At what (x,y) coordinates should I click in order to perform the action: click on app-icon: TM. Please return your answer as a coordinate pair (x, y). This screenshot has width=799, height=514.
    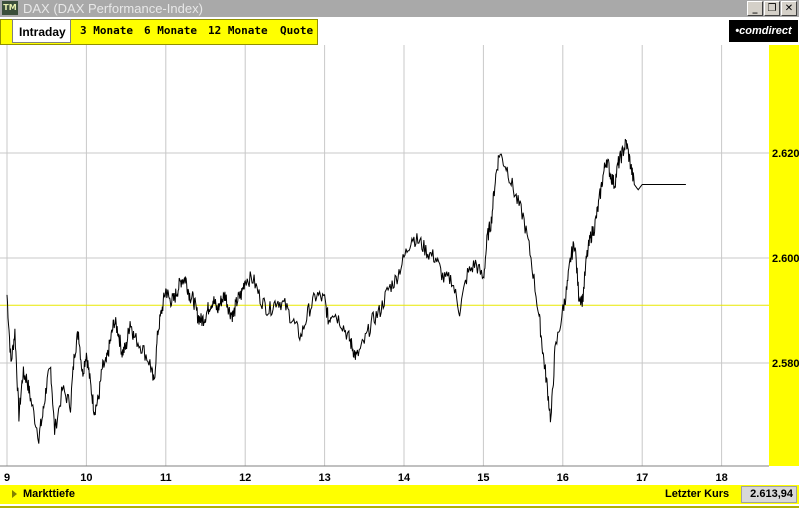
    Looking at the image, I should click on (10, 8).